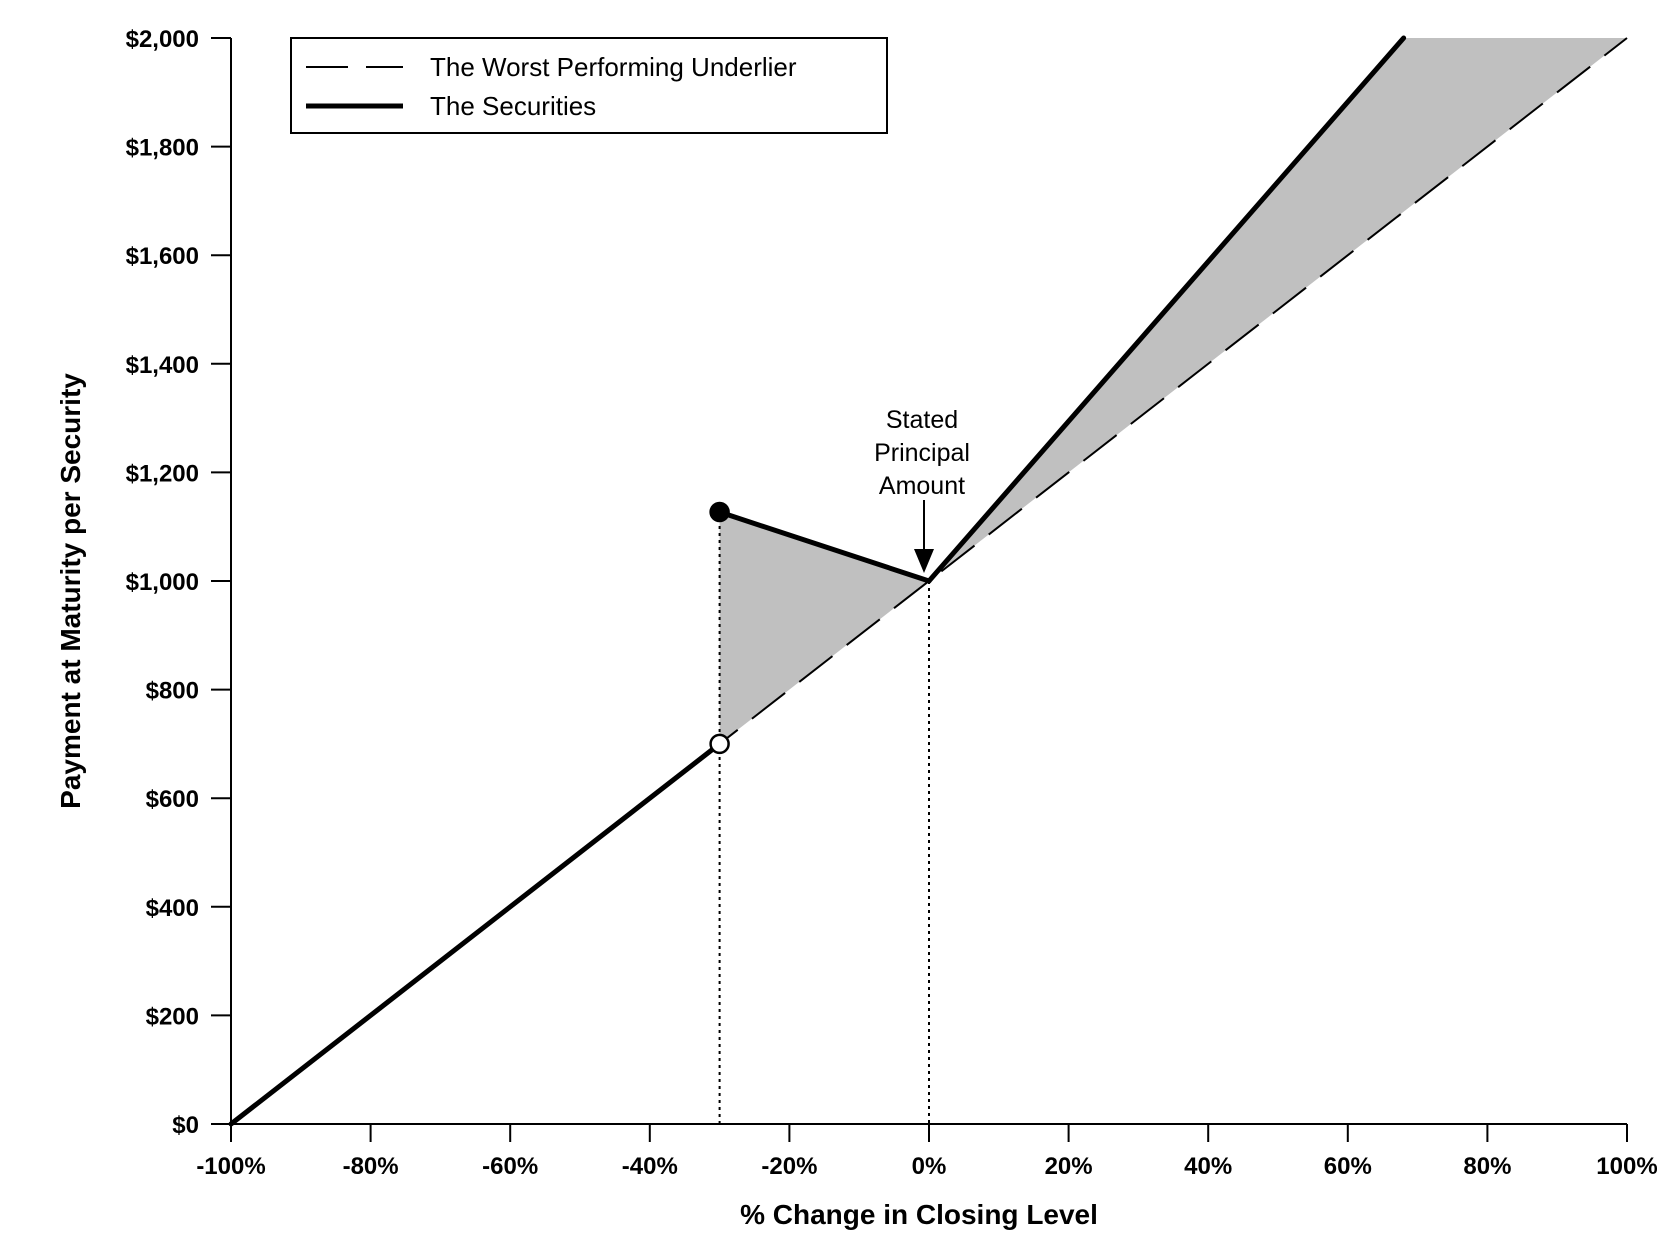  Describe the element at coordinates (919, 1214) in the screenshot. I see `x-axis-title: % Change in Closing Level` at that location.